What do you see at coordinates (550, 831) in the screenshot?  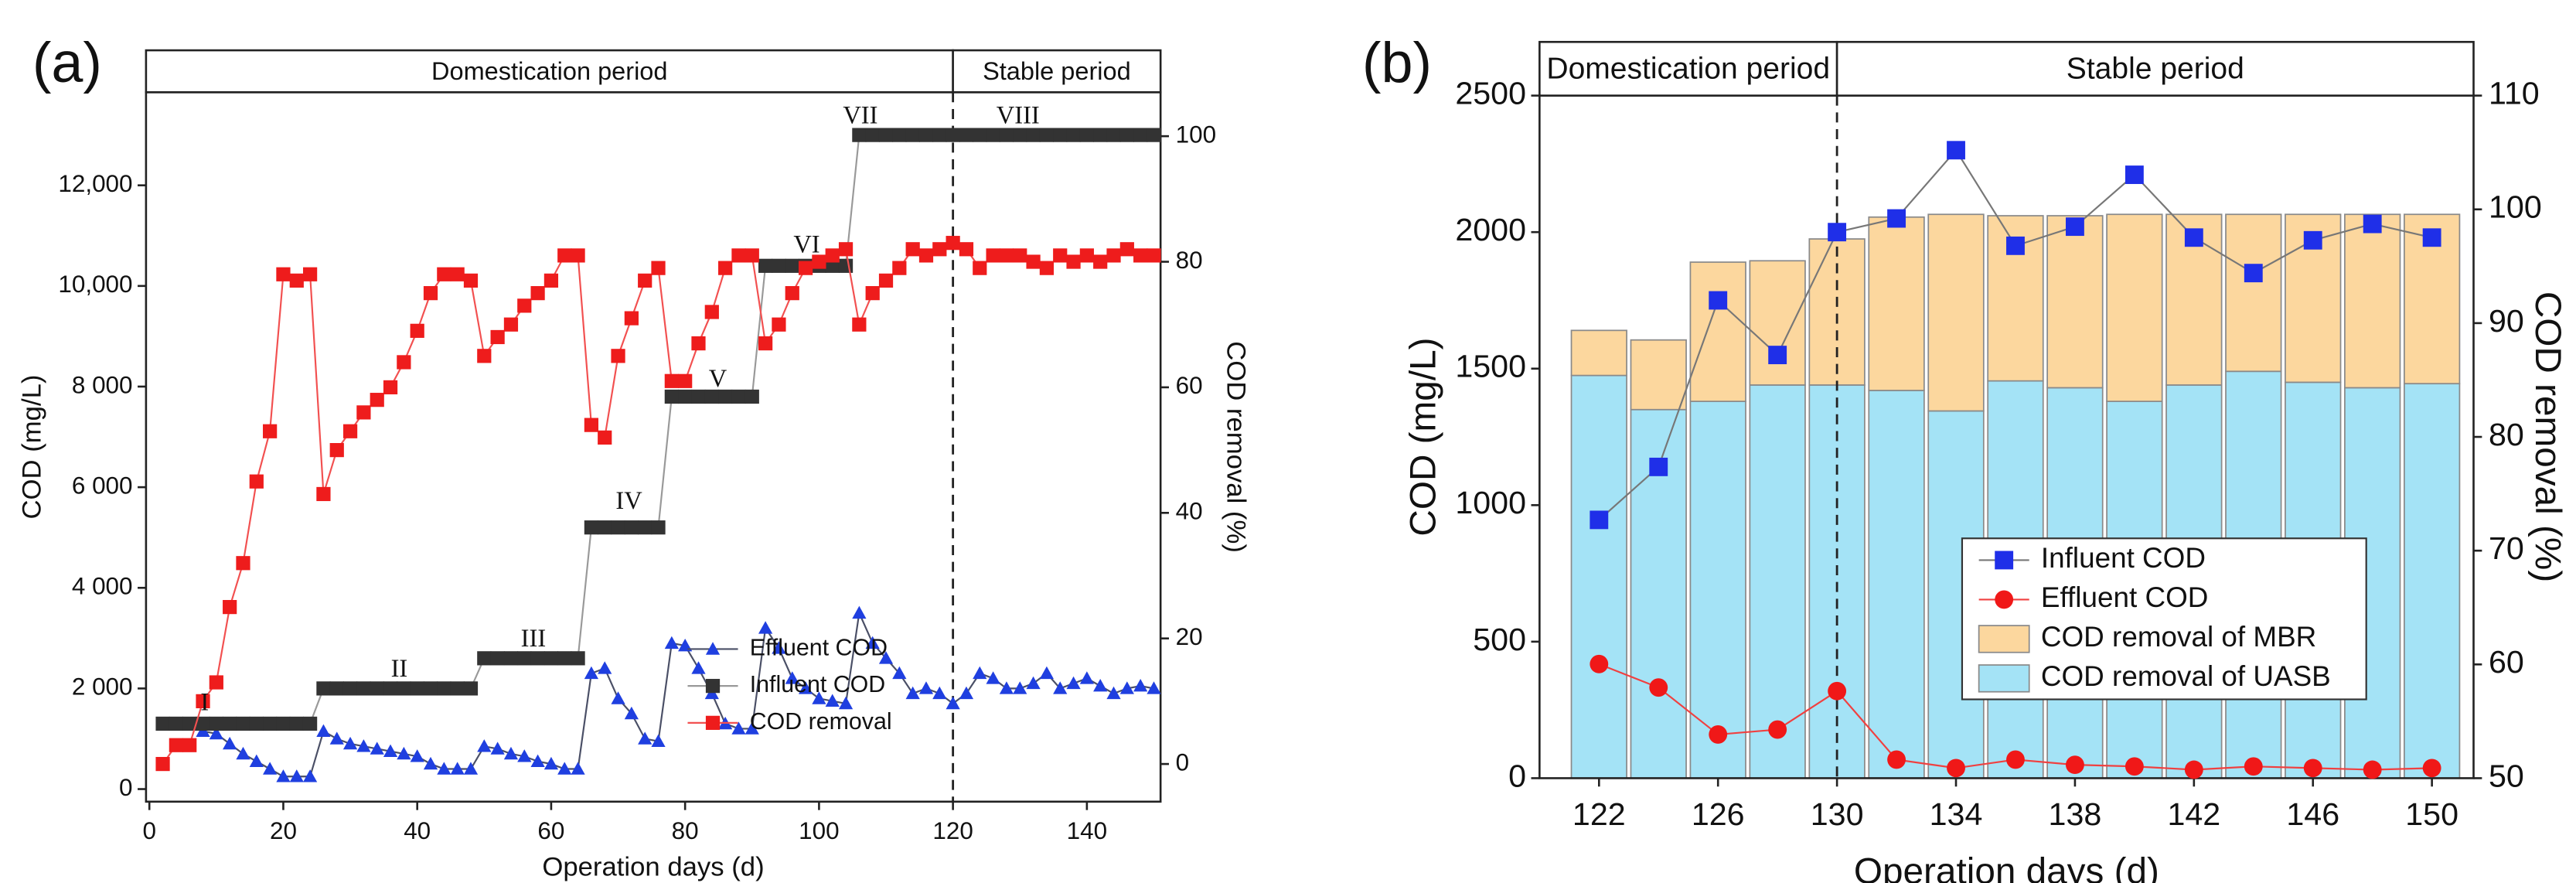 I see `x-tick-label: 60` at bounding box center [550, 831].